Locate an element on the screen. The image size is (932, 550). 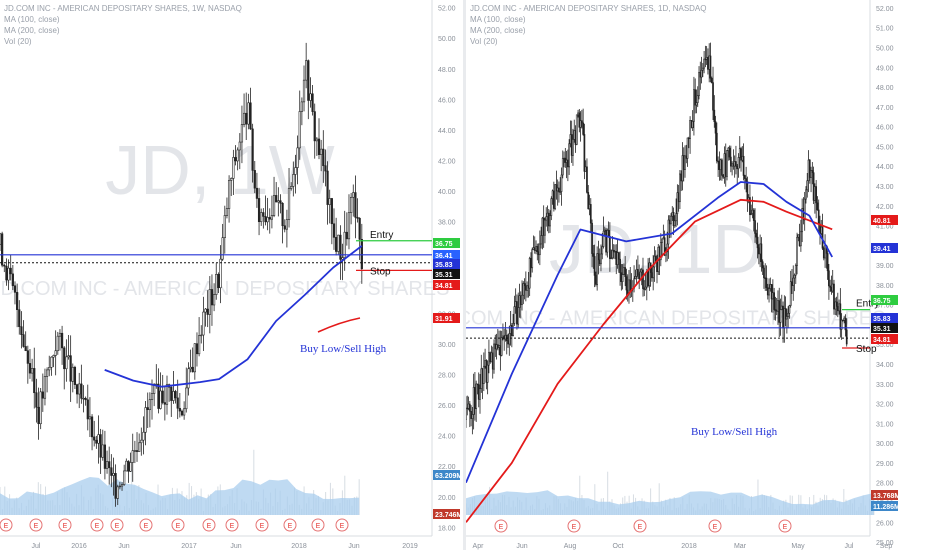
panel-divider is located at coordinates (464, 275).